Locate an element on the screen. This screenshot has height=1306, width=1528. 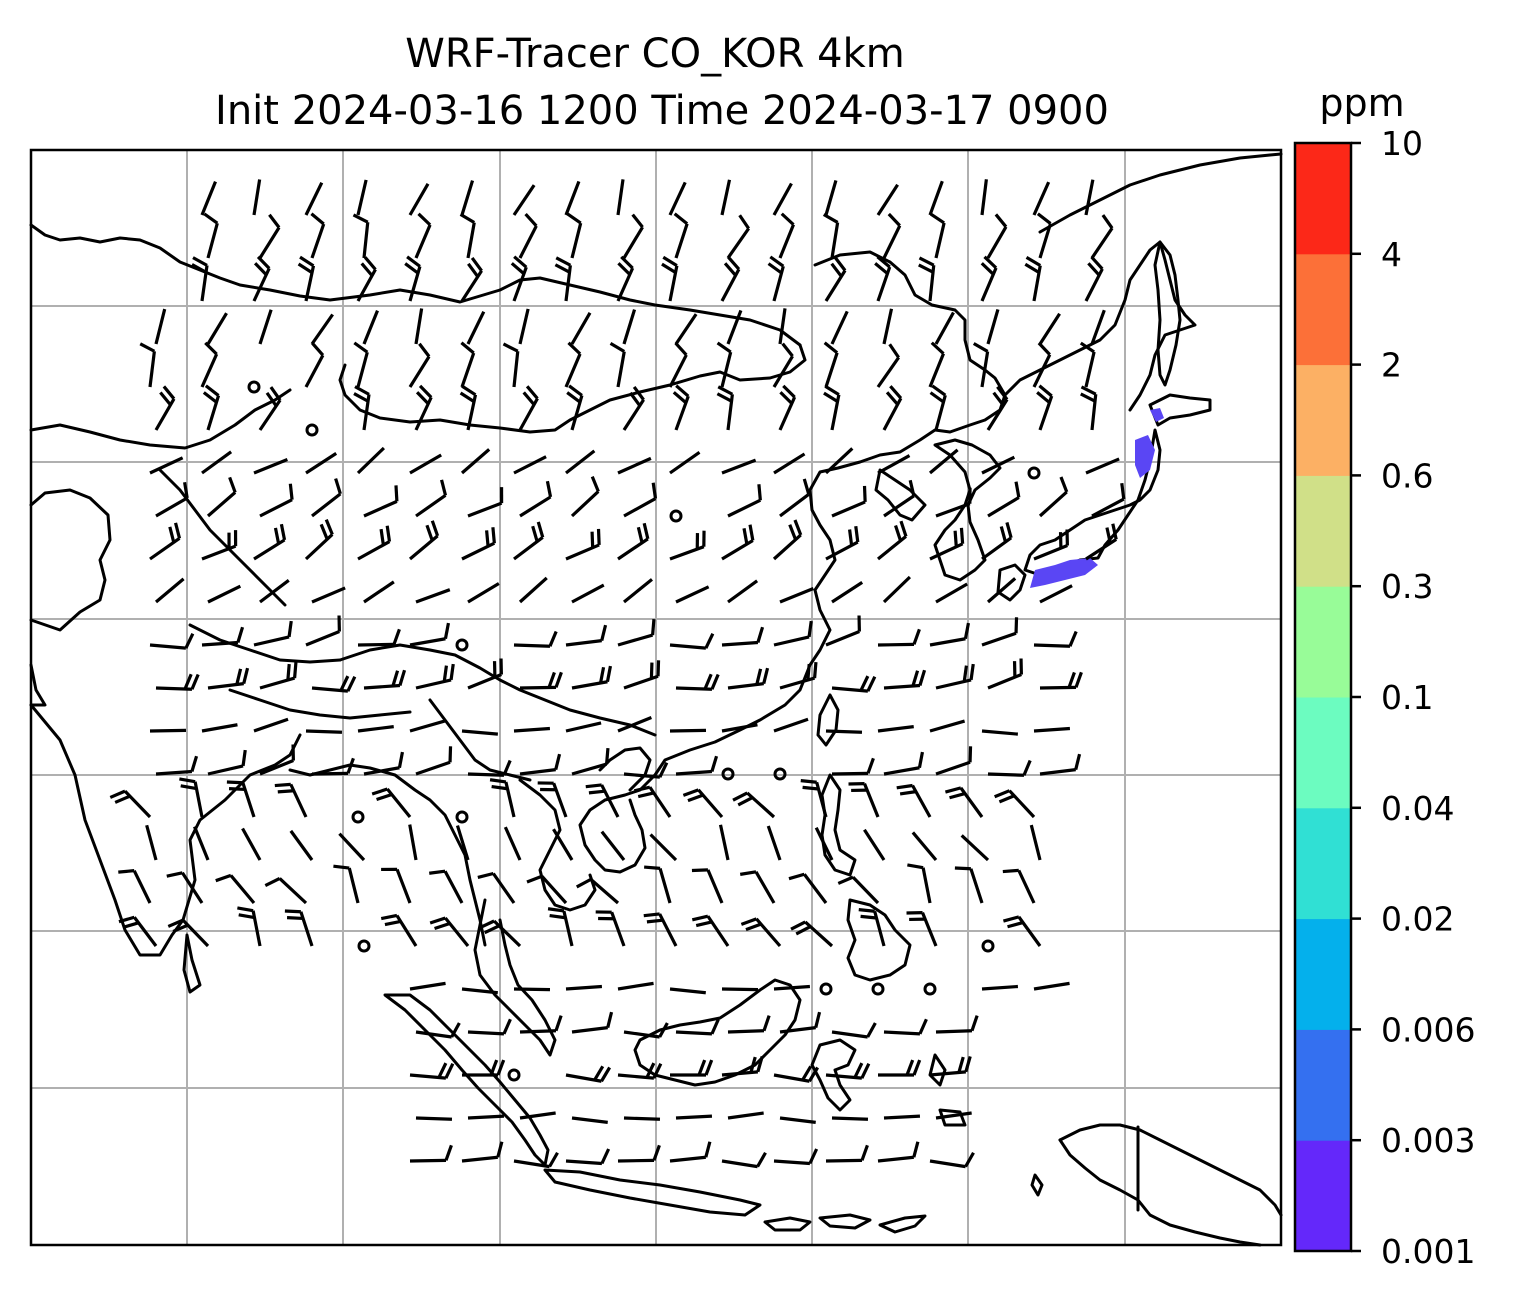
coastline-thailand is located at coordinates (557, 845).